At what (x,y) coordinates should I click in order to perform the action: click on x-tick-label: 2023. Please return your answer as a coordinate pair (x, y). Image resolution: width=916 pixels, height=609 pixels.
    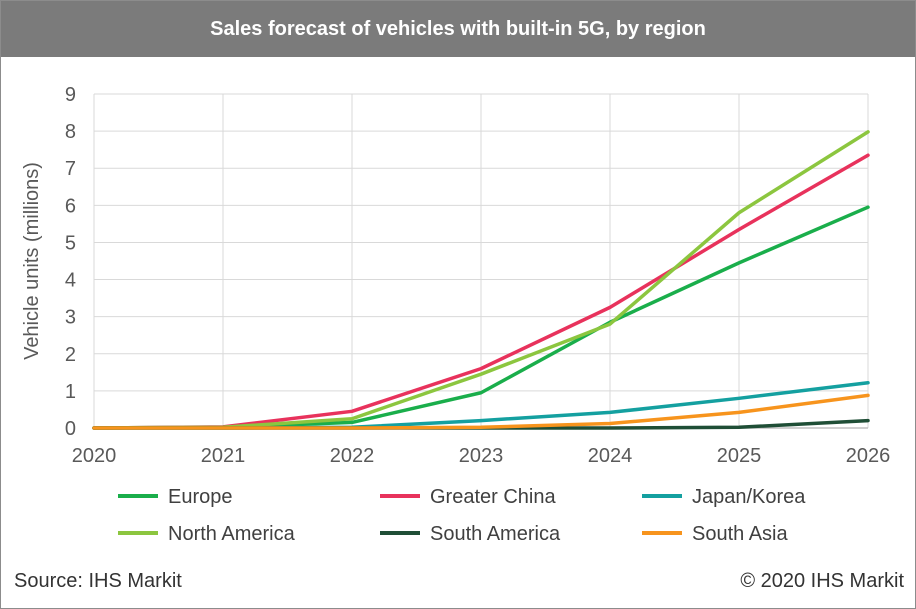
    Looking at the image, I should click on (481, 456).